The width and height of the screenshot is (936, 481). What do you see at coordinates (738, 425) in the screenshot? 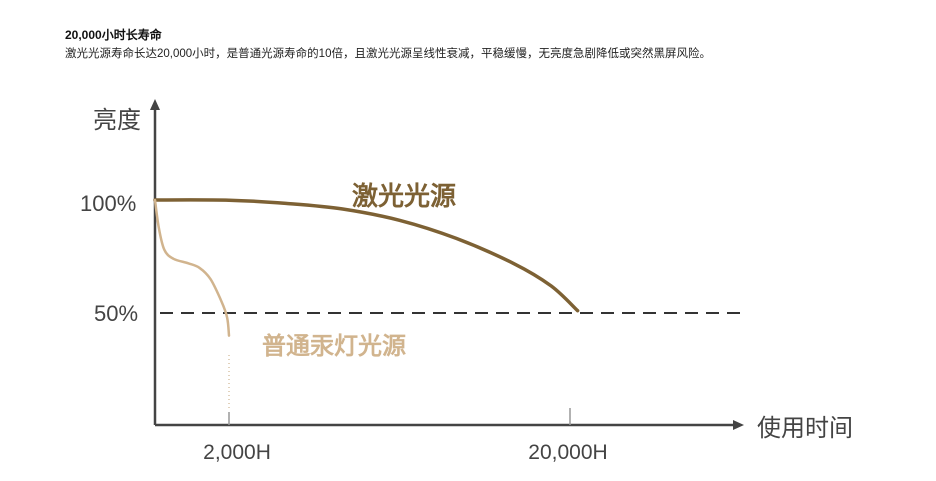
I see `x-axis-arrow` at bounding box center [738, 425].